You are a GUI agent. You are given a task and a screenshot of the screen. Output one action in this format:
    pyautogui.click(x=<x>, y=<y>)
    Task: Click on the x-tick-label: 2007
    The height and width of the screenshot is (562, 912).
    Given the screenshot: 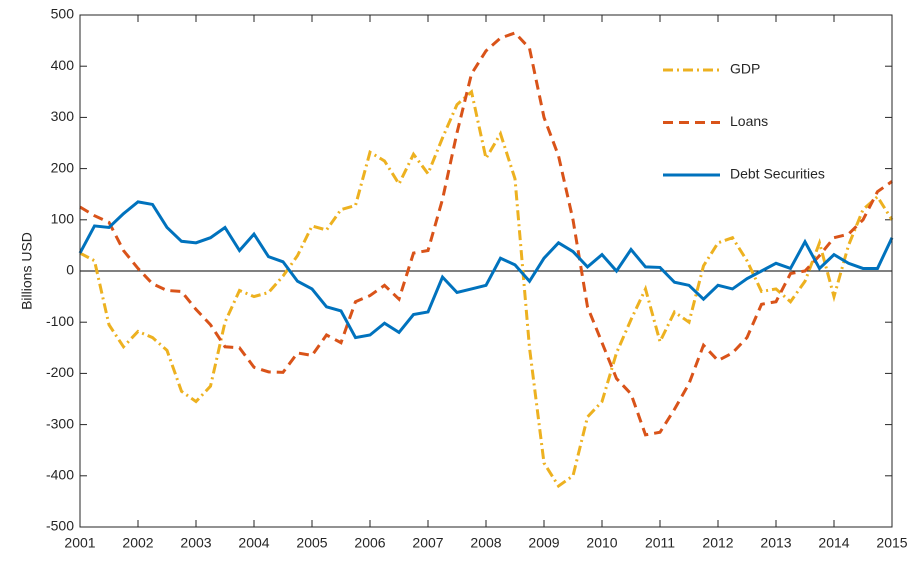 What is the action you would take?
    pyautogui.click(x=427, y=543)
    